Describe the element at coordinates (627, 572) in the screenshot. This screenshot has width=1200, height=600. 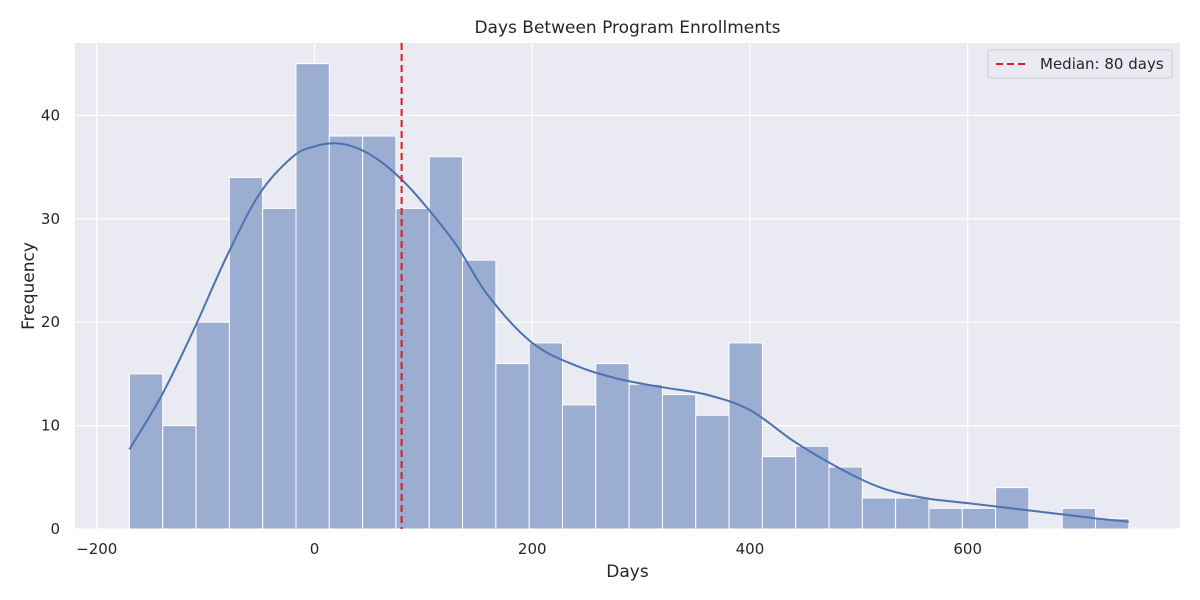
I see `x-axis-label: Days` at that location.